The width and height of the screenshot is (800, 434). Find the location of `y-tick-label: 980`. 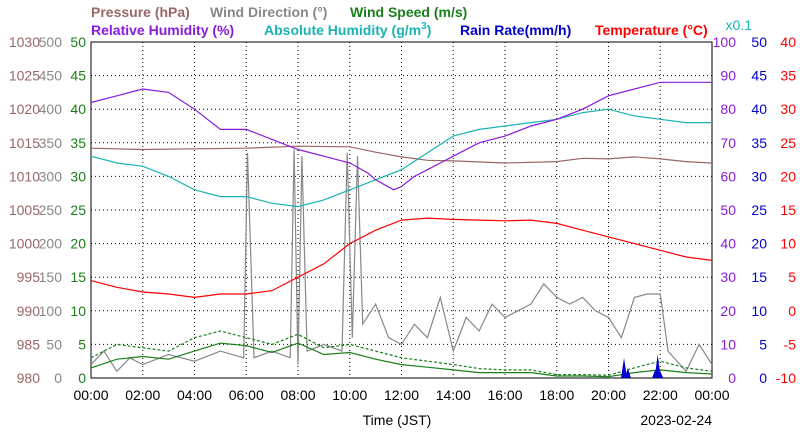

y-tick-label: 980 is located at coordinates (29, 378).